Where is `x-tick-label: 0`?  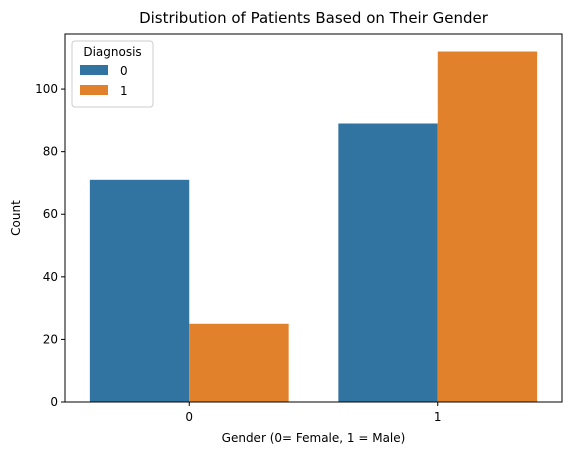
x-tick-label: 0 is located at coordinates (189, 417).